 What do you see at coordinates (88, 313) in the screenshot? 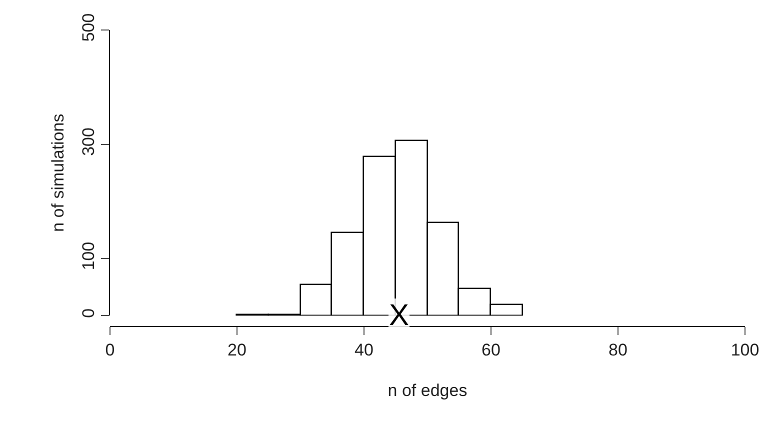
I see `y-tick-label: 0` at bounding box center [88, 313].